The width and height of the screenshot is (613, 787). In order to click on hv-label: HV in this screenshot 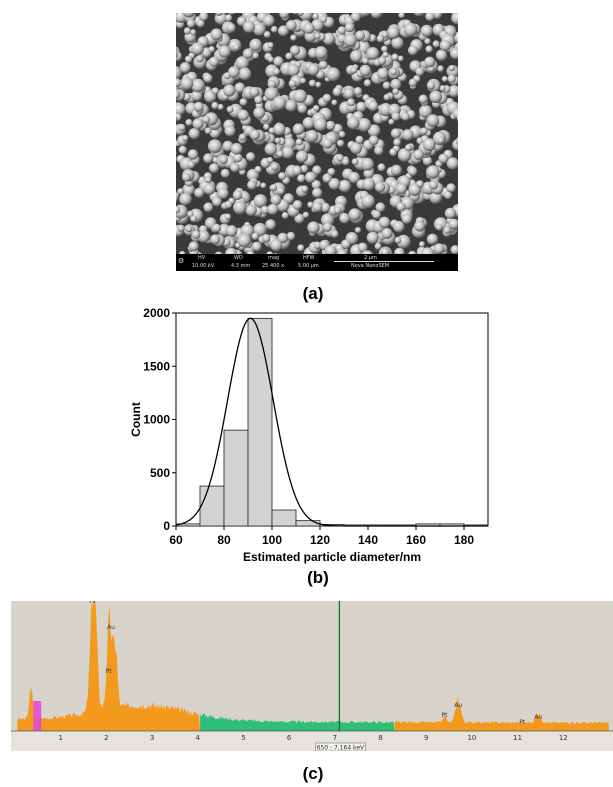, I will do `click(202, 258)`.